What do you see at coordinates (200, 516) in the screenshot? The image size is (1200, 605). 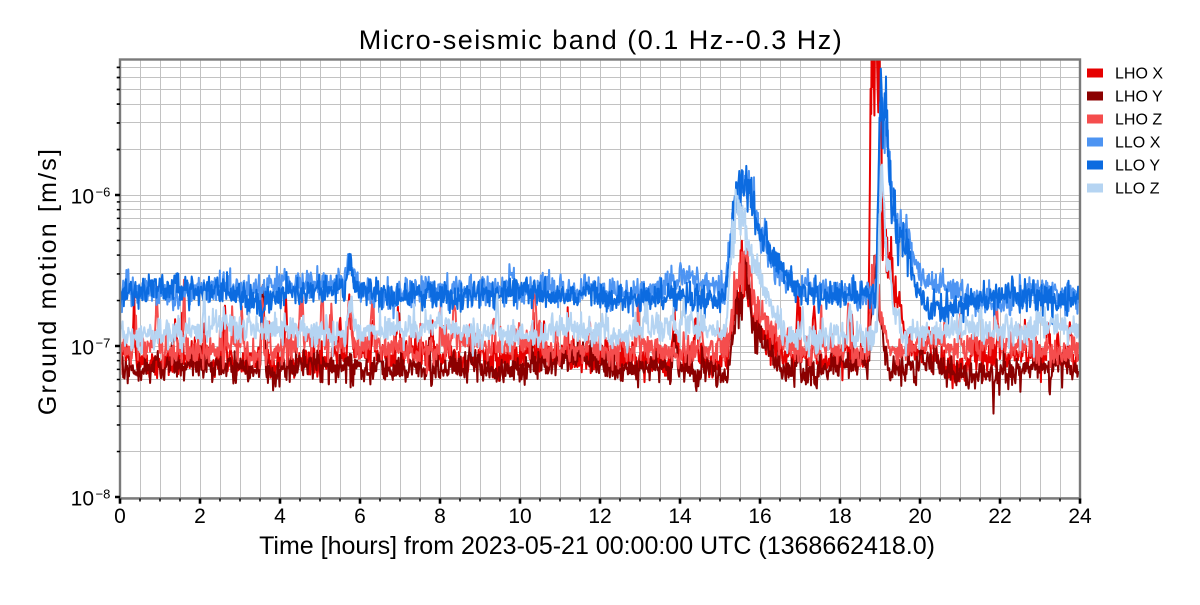 I see `svg-text: 2` at bounding box center [200, 516].